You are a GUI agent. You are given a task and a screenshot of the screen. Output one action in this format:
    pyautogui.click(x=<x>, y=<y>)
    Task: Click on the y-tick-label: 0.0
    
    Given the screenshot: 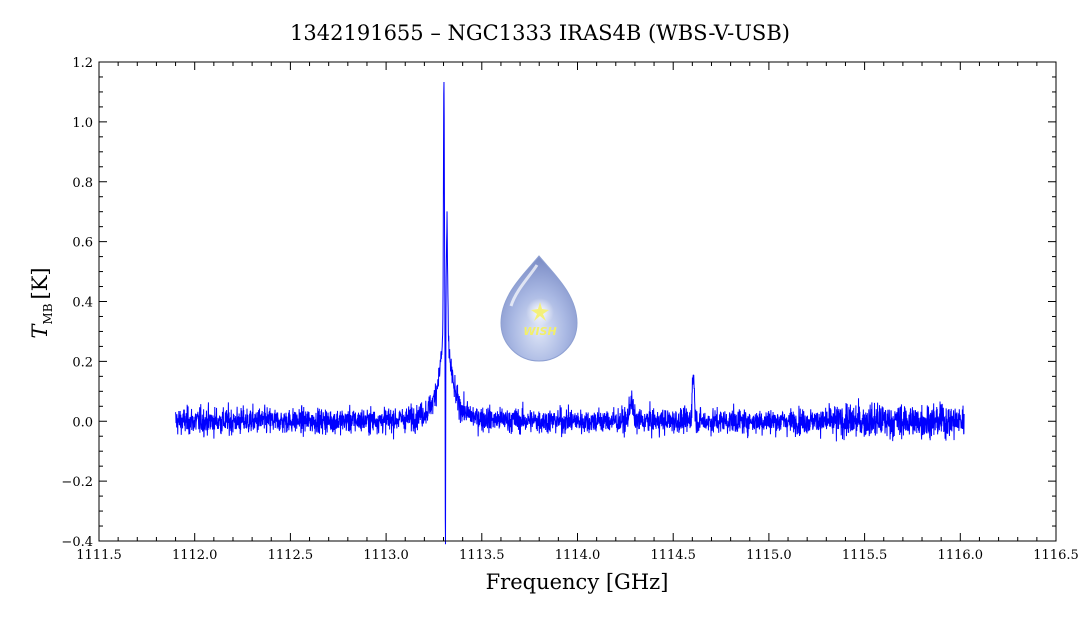 What is the action you would take?
    pyautogui.click(x=82, y=422)
    